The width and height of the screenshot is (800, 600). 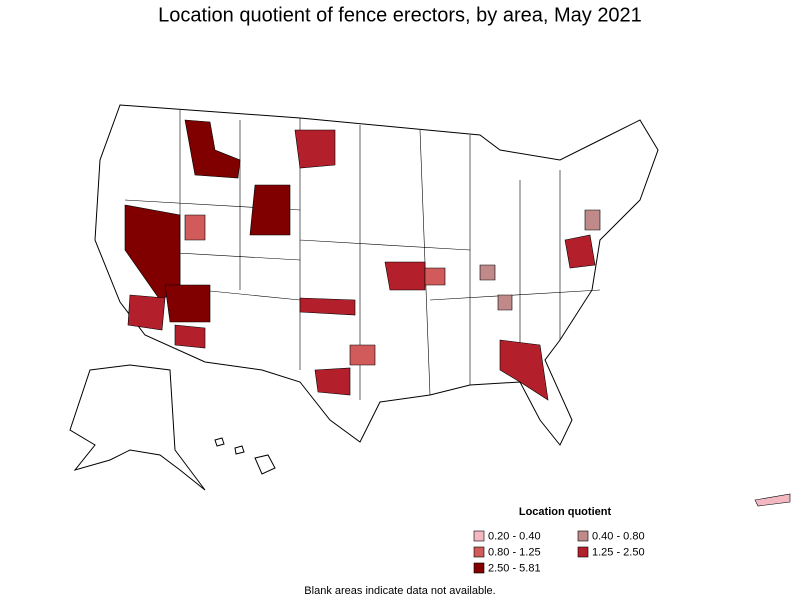 What do you see at coordinates (399, 591) in the screenshot?
I see `footnote: Blank areas indicate data not available.` at bounding box center [399, 591].